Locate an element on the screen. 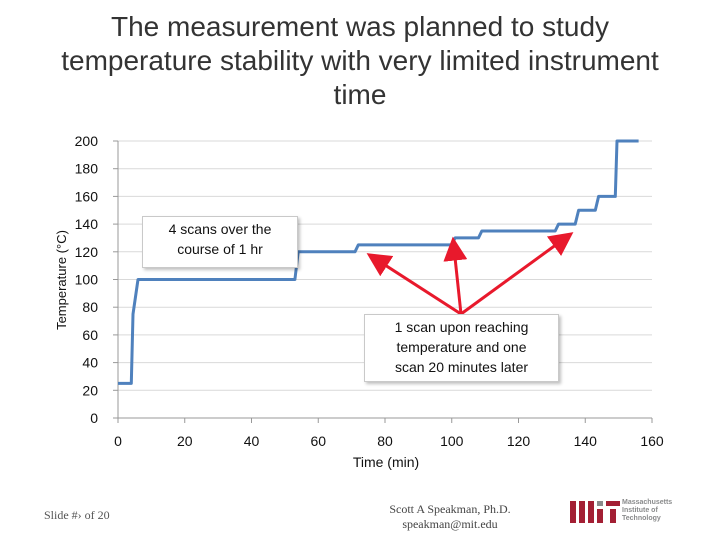 This screenshot has width=720, height=540. slide-number: Slide #› of 20 is located at coordinates (77, 515).